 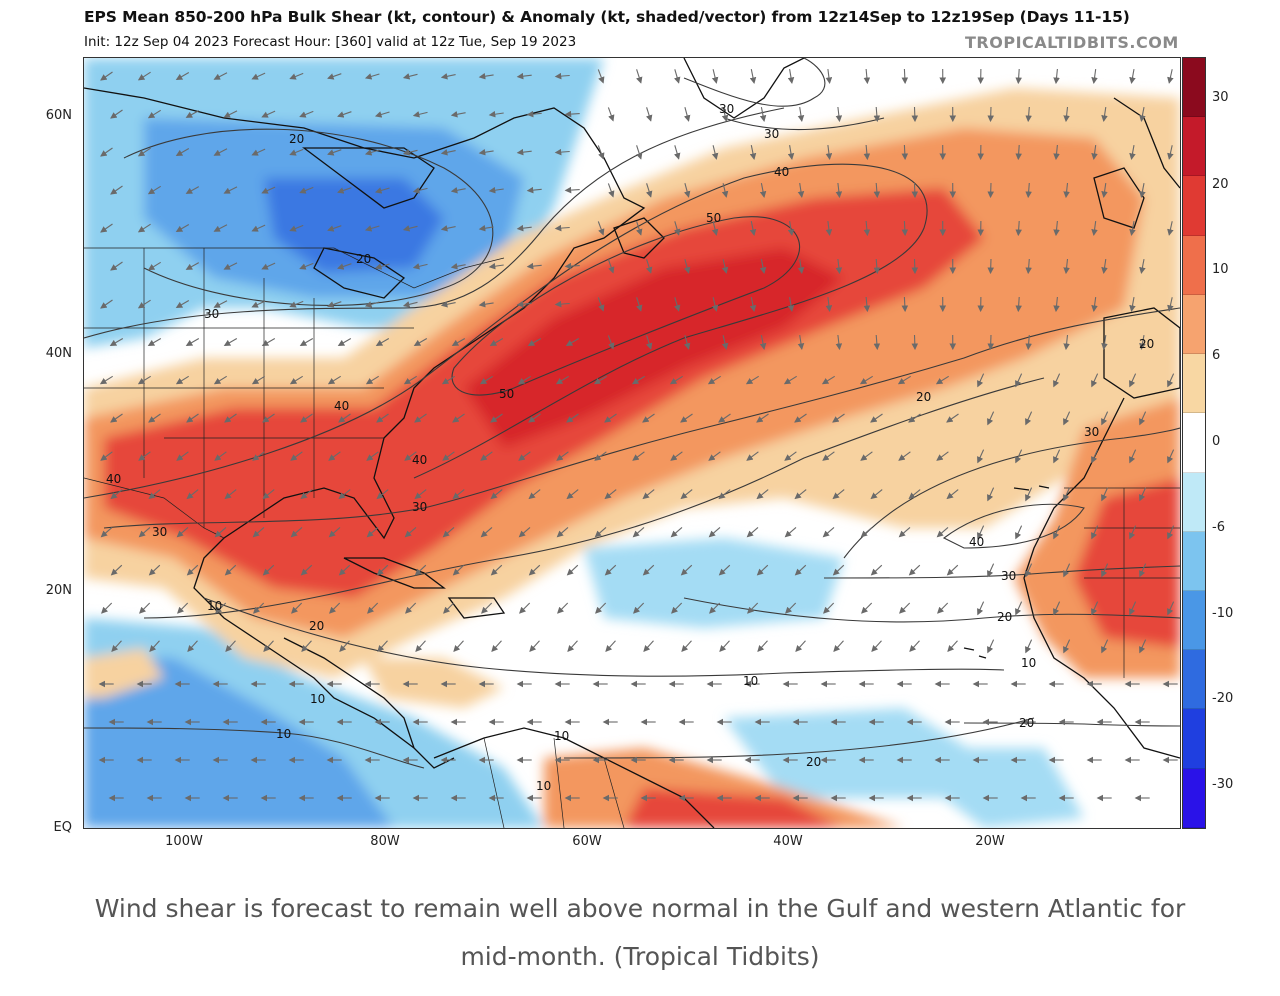 What do you see at coordinates (476, 608) in the screenshot?
I see `coast-hispaniola` at bounding box center [476, 608].